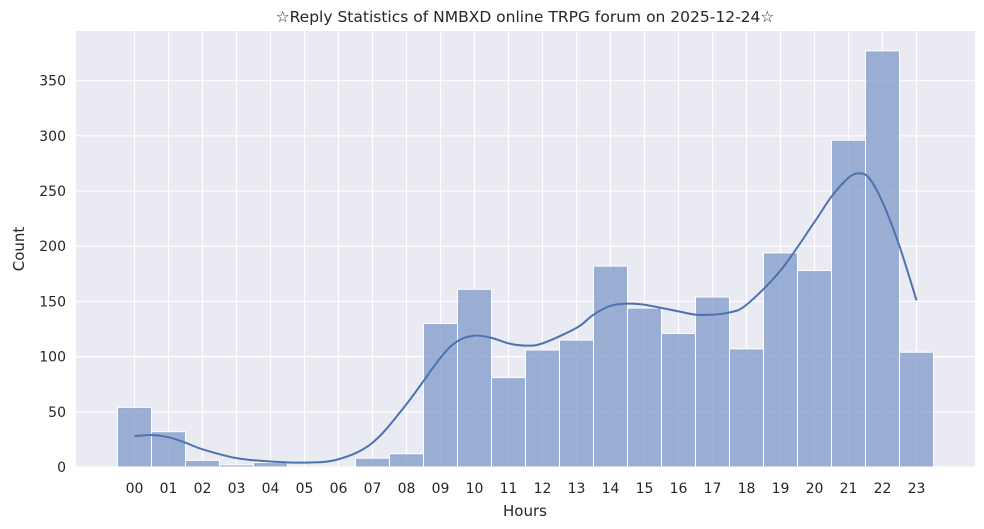  What do you see at coordinates (61, 468) in the screenshot?
I see `y-tick-label: 0` at bounding box center [61, 468].